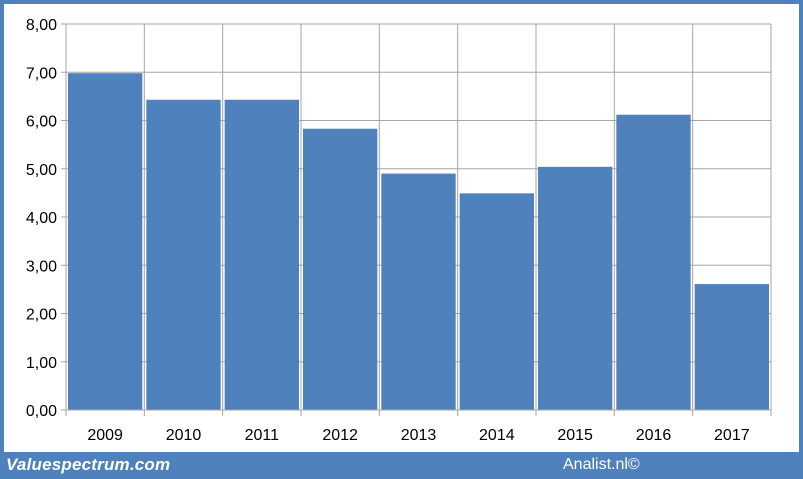 The height and width of the screenshot is (479, 803). I want to click on y-tick-labels: 0,00 1,00 2,00 3,00 4,00 5,00 6,00 7,00 8,00, so click(41, 218).